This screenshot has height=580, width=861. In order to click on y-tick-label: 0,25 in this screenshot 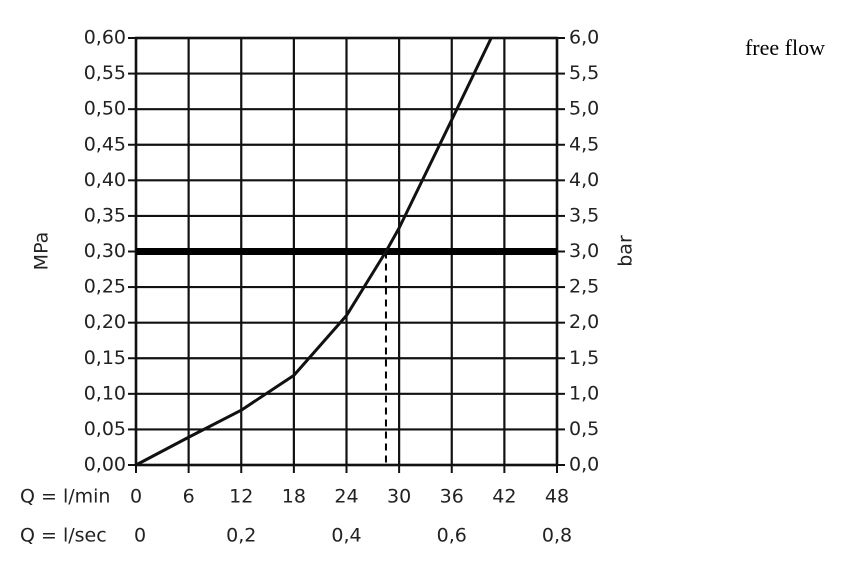, I will do `click(105, 287)`.